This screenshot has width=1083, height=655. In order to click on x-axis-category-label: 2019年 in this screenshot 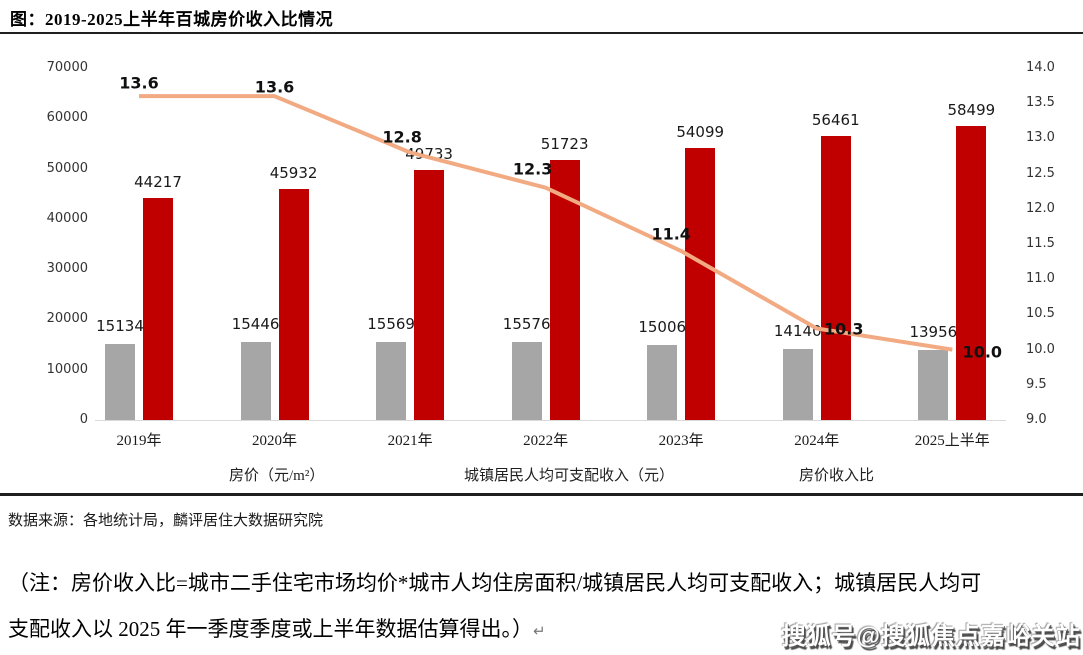, I will do `click(139, 441)`.